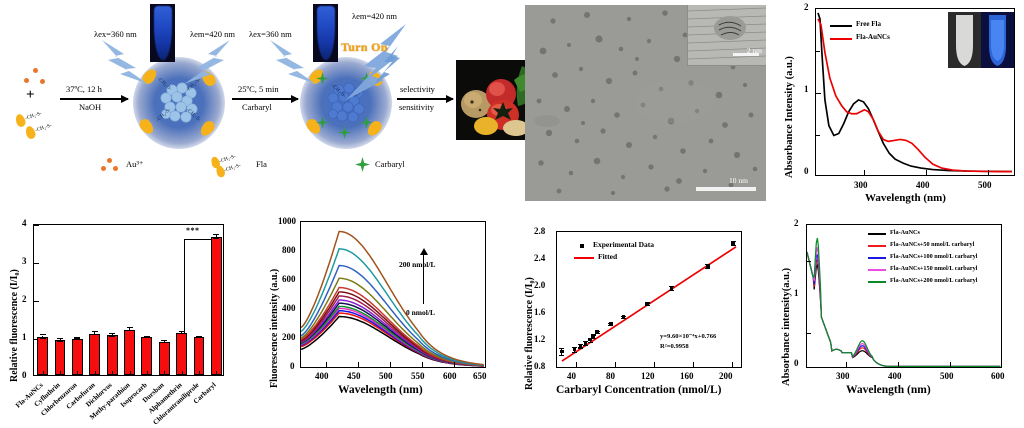  I want to click on uvtitration-plot-area, so click(904, 296).